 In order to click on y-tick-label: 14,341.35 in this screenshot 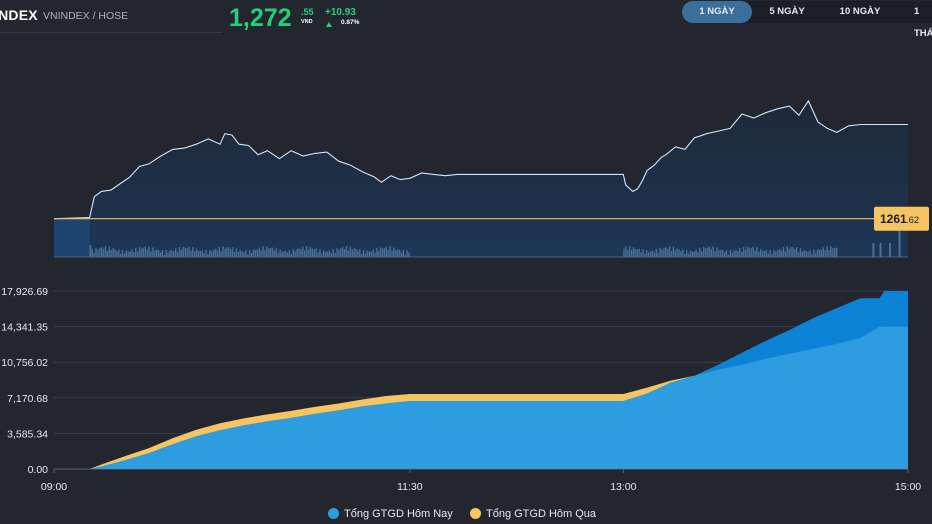, I will do `click(24, 328)`.